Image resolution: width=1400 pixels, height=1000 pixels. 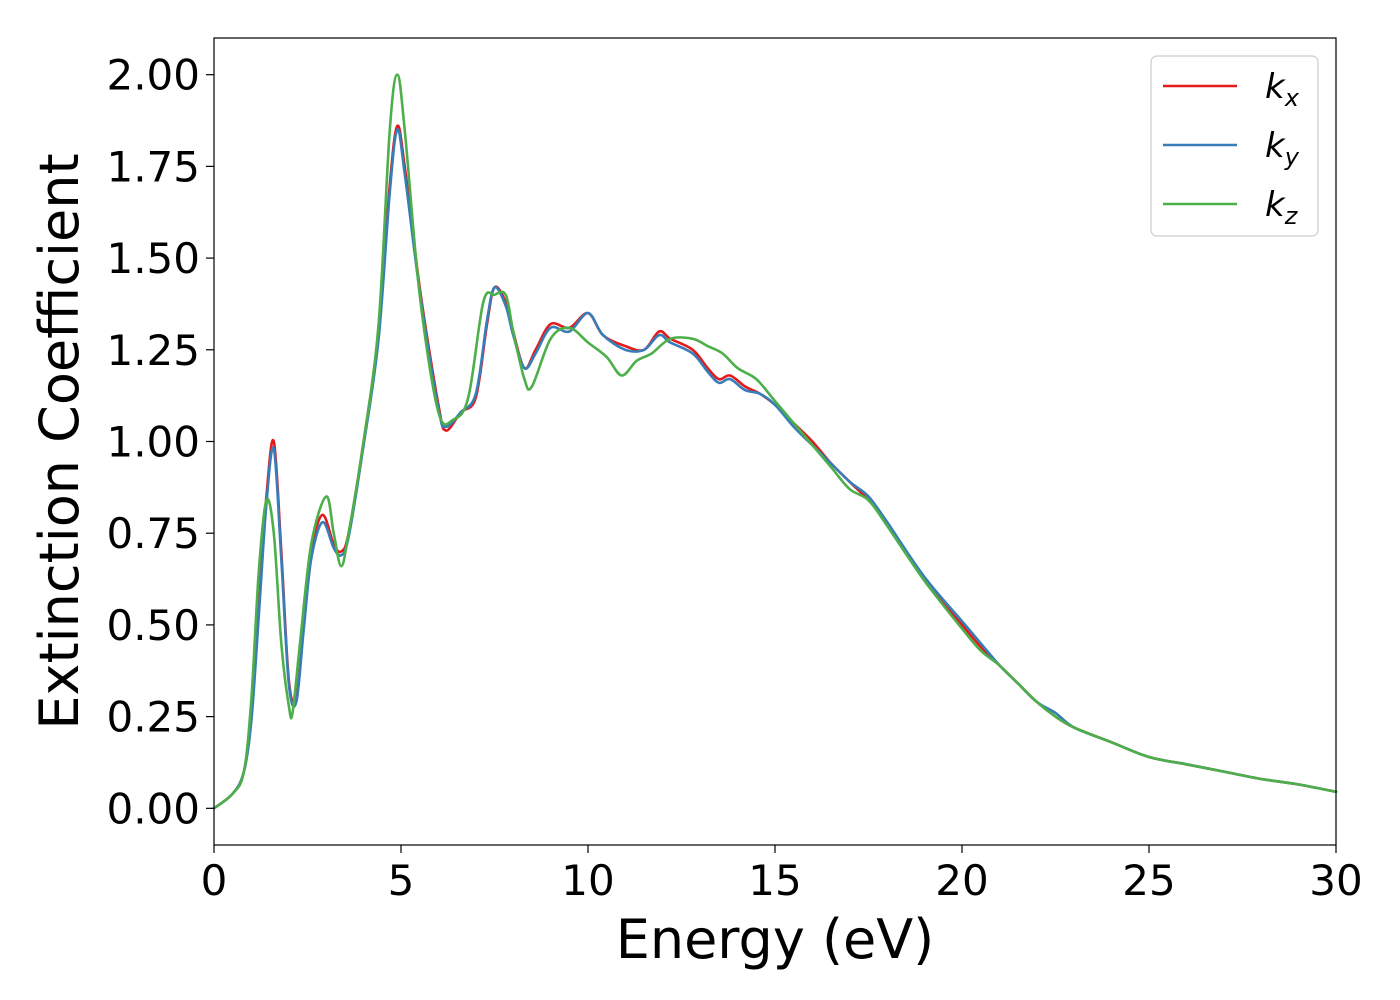 I want to click on y-tick-label: 1.50, so click(x=153, y=258).